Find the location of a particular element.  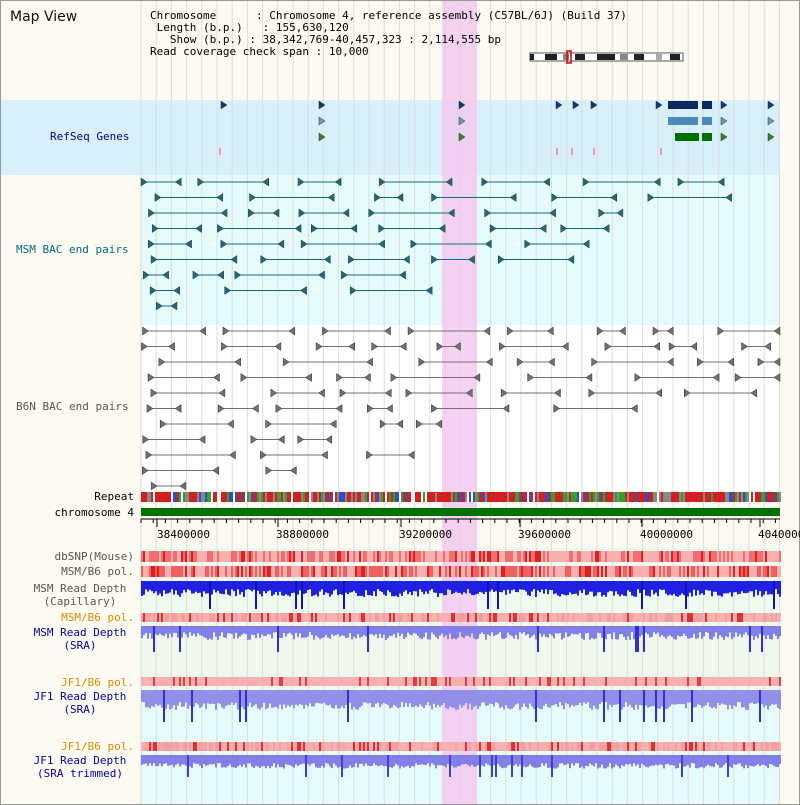

track-label-b6n-bac: B6N BAC end pairs is located at coordinates (72, 406).